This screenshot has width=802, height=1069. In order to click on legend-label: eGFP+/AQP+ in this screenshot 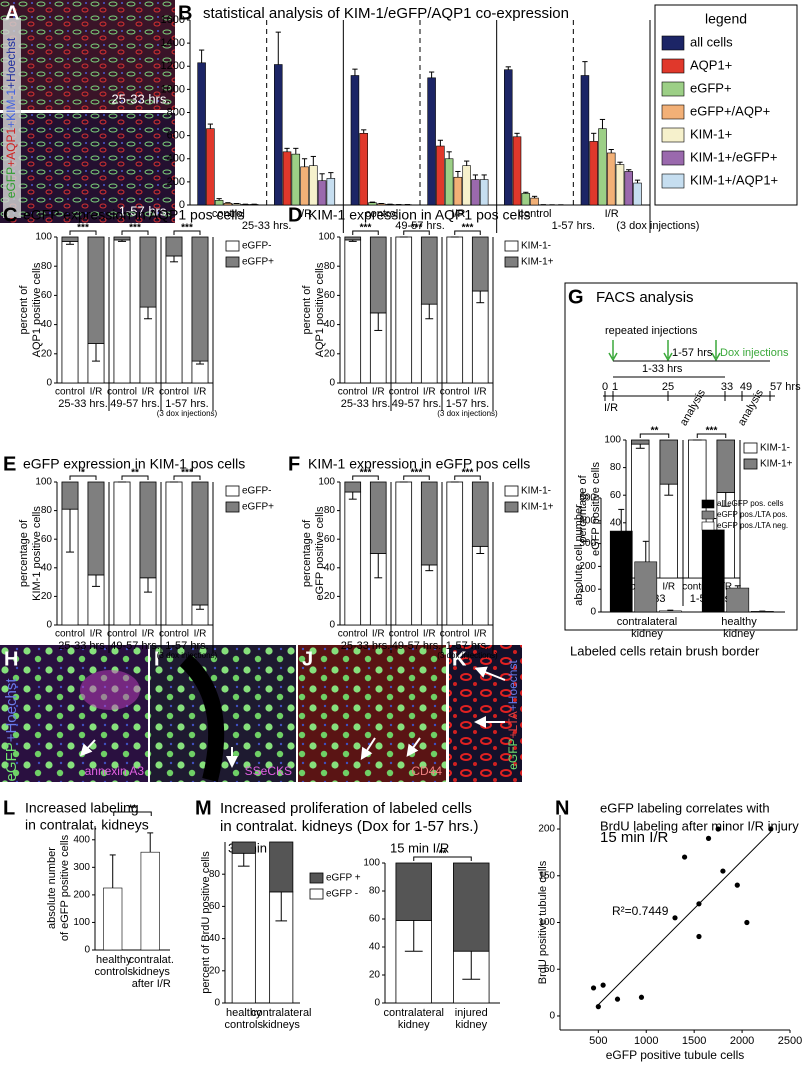, I will do `click(730, 110)`.